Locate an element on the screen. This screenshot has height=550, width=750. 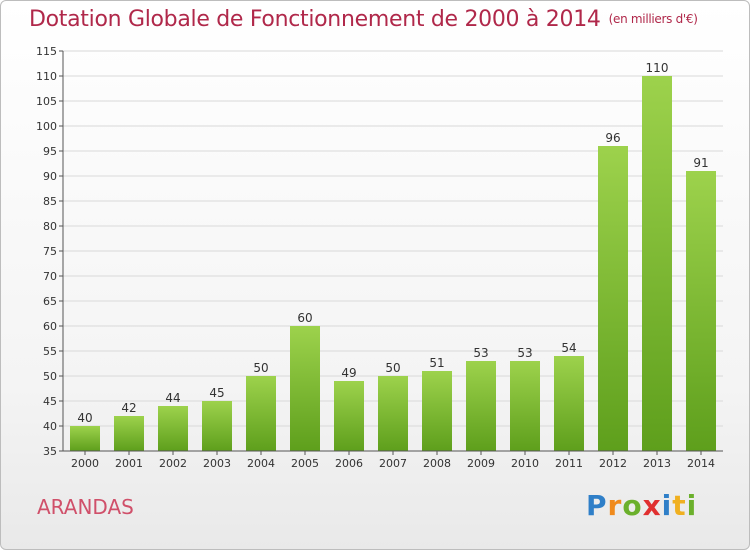
bar-value-label: 110 is located at coordinates (657, 68).